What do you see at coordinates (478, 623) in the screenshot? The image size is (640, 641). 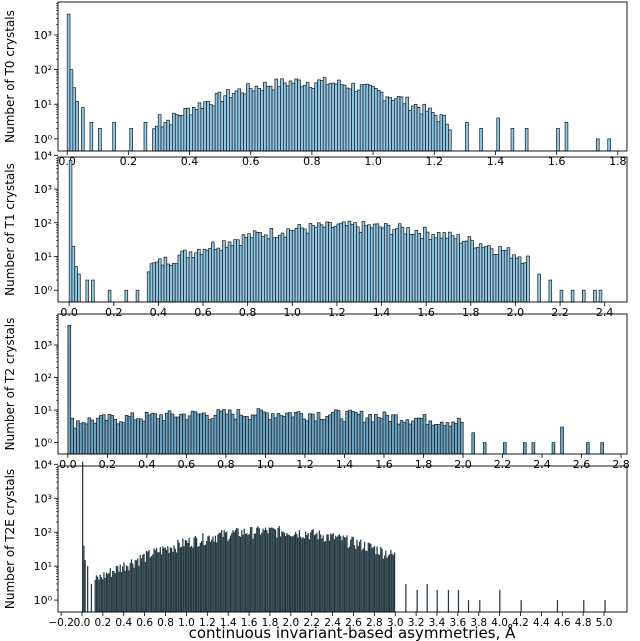 I see `x-tick-label: 3.8` at bounding box center [478, 623].